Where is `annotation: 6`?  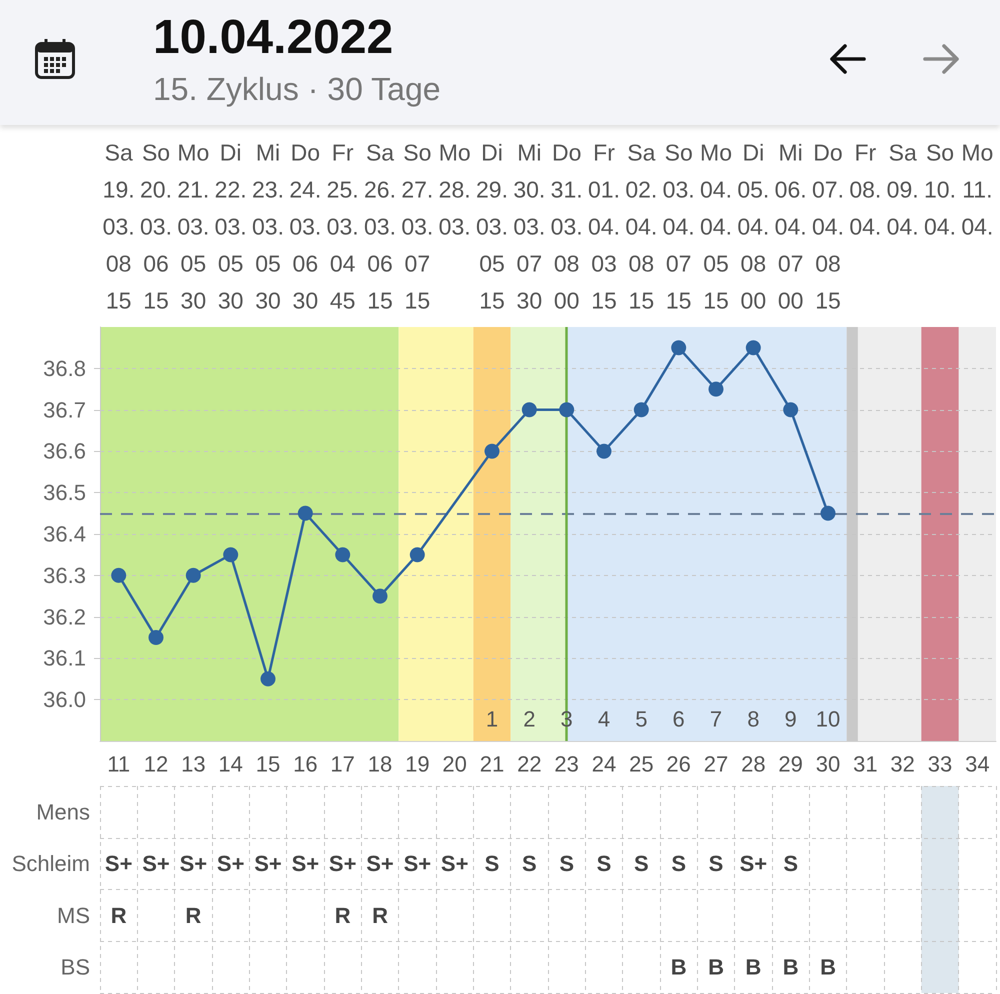 annotation: 6 is located at coordinates (678, 719).